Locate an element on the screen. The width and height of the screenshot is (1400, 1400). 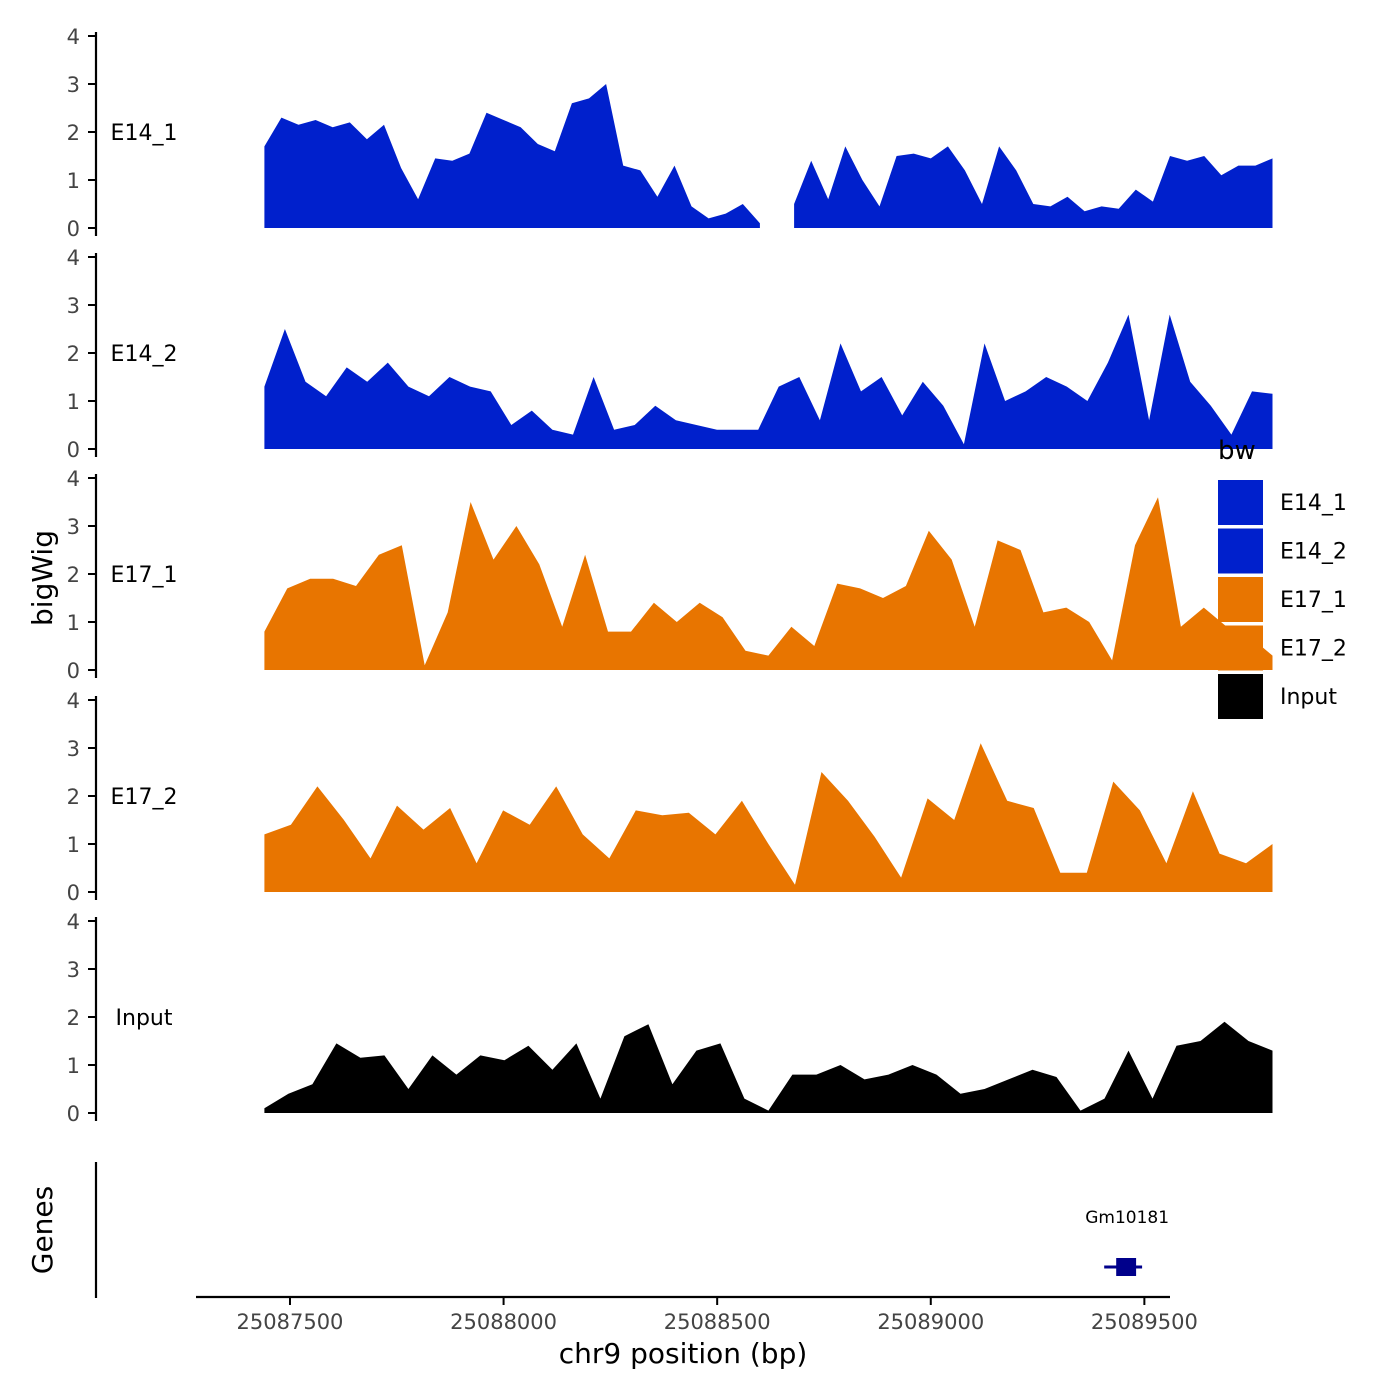
legend-entry-e17-1: E17_1 is located at coordinates (1282, 599).